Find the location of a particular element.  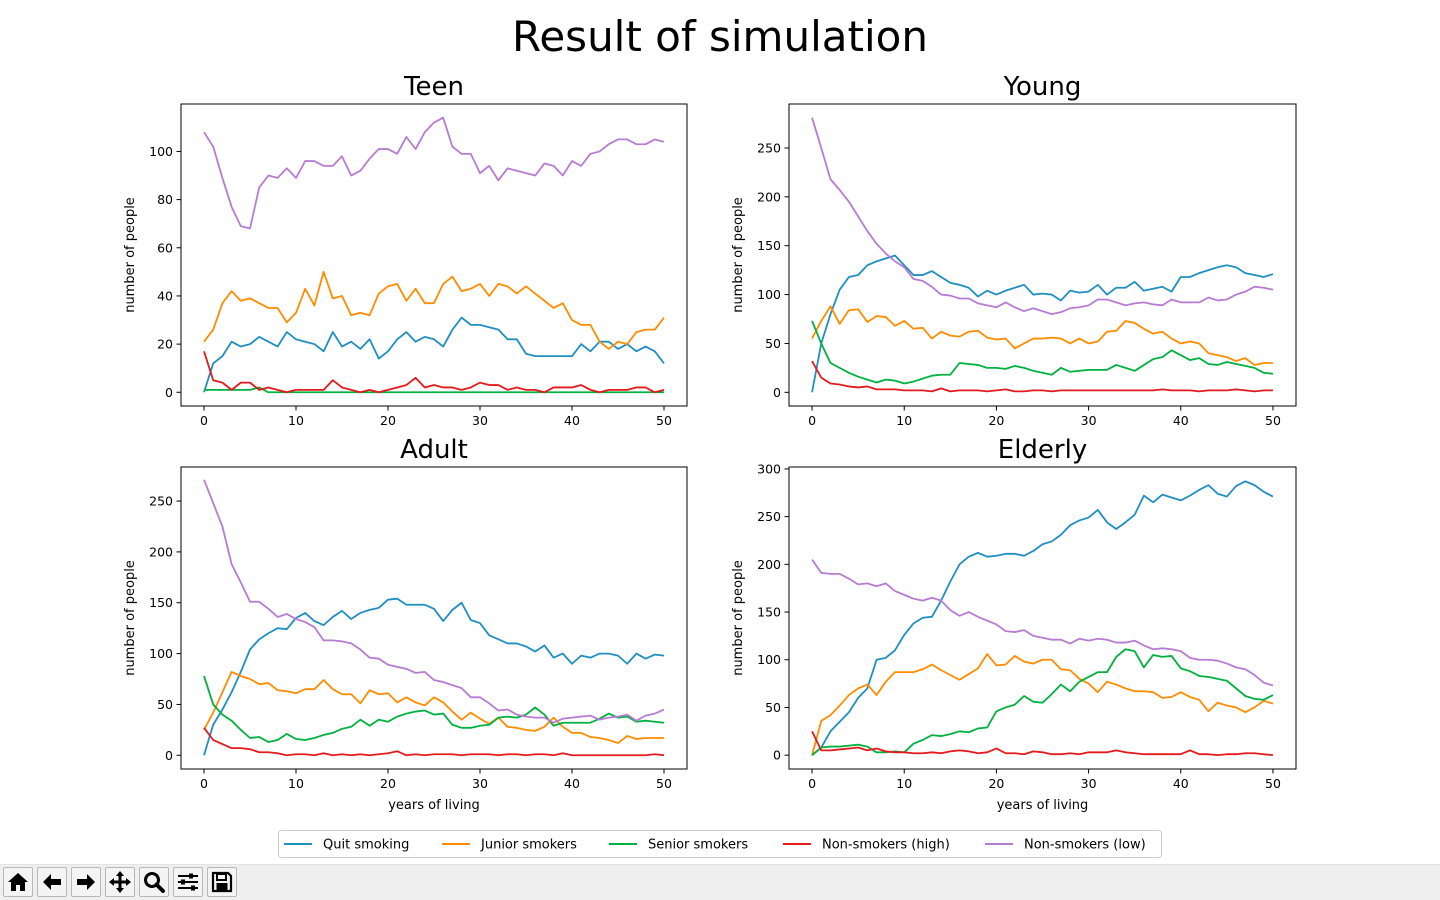

subplot-adult-title: Adult is located at coordinates (434, 450).